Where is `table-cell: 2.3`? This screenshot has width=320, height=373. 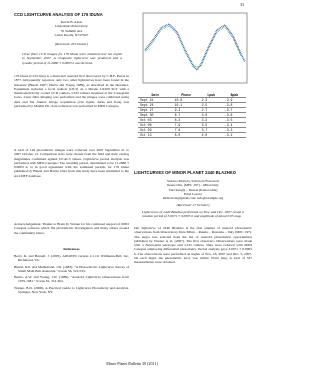
table-cell: 2.3 is located at coordinates (211, 100).